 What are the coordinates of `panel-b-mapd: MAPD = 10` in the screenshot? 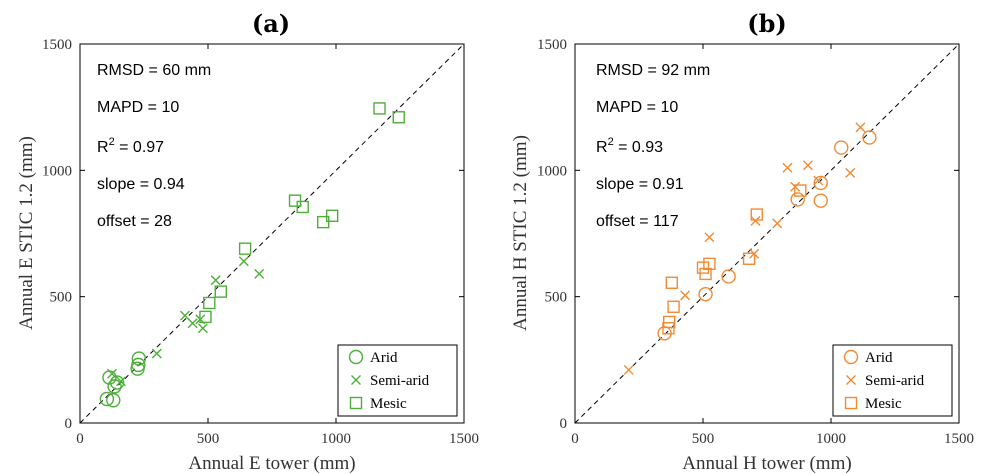 It's located at (637, 107).